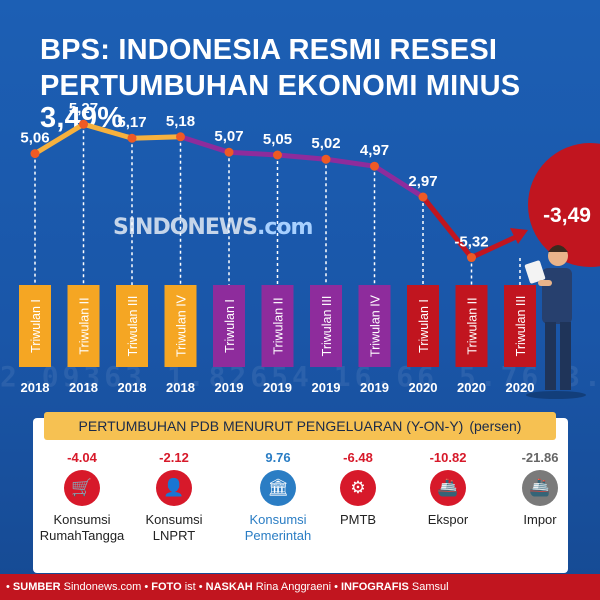  I want to click on component-item: -4.04 🛒 Konsumsi RumahTangga, so click(82, 497).